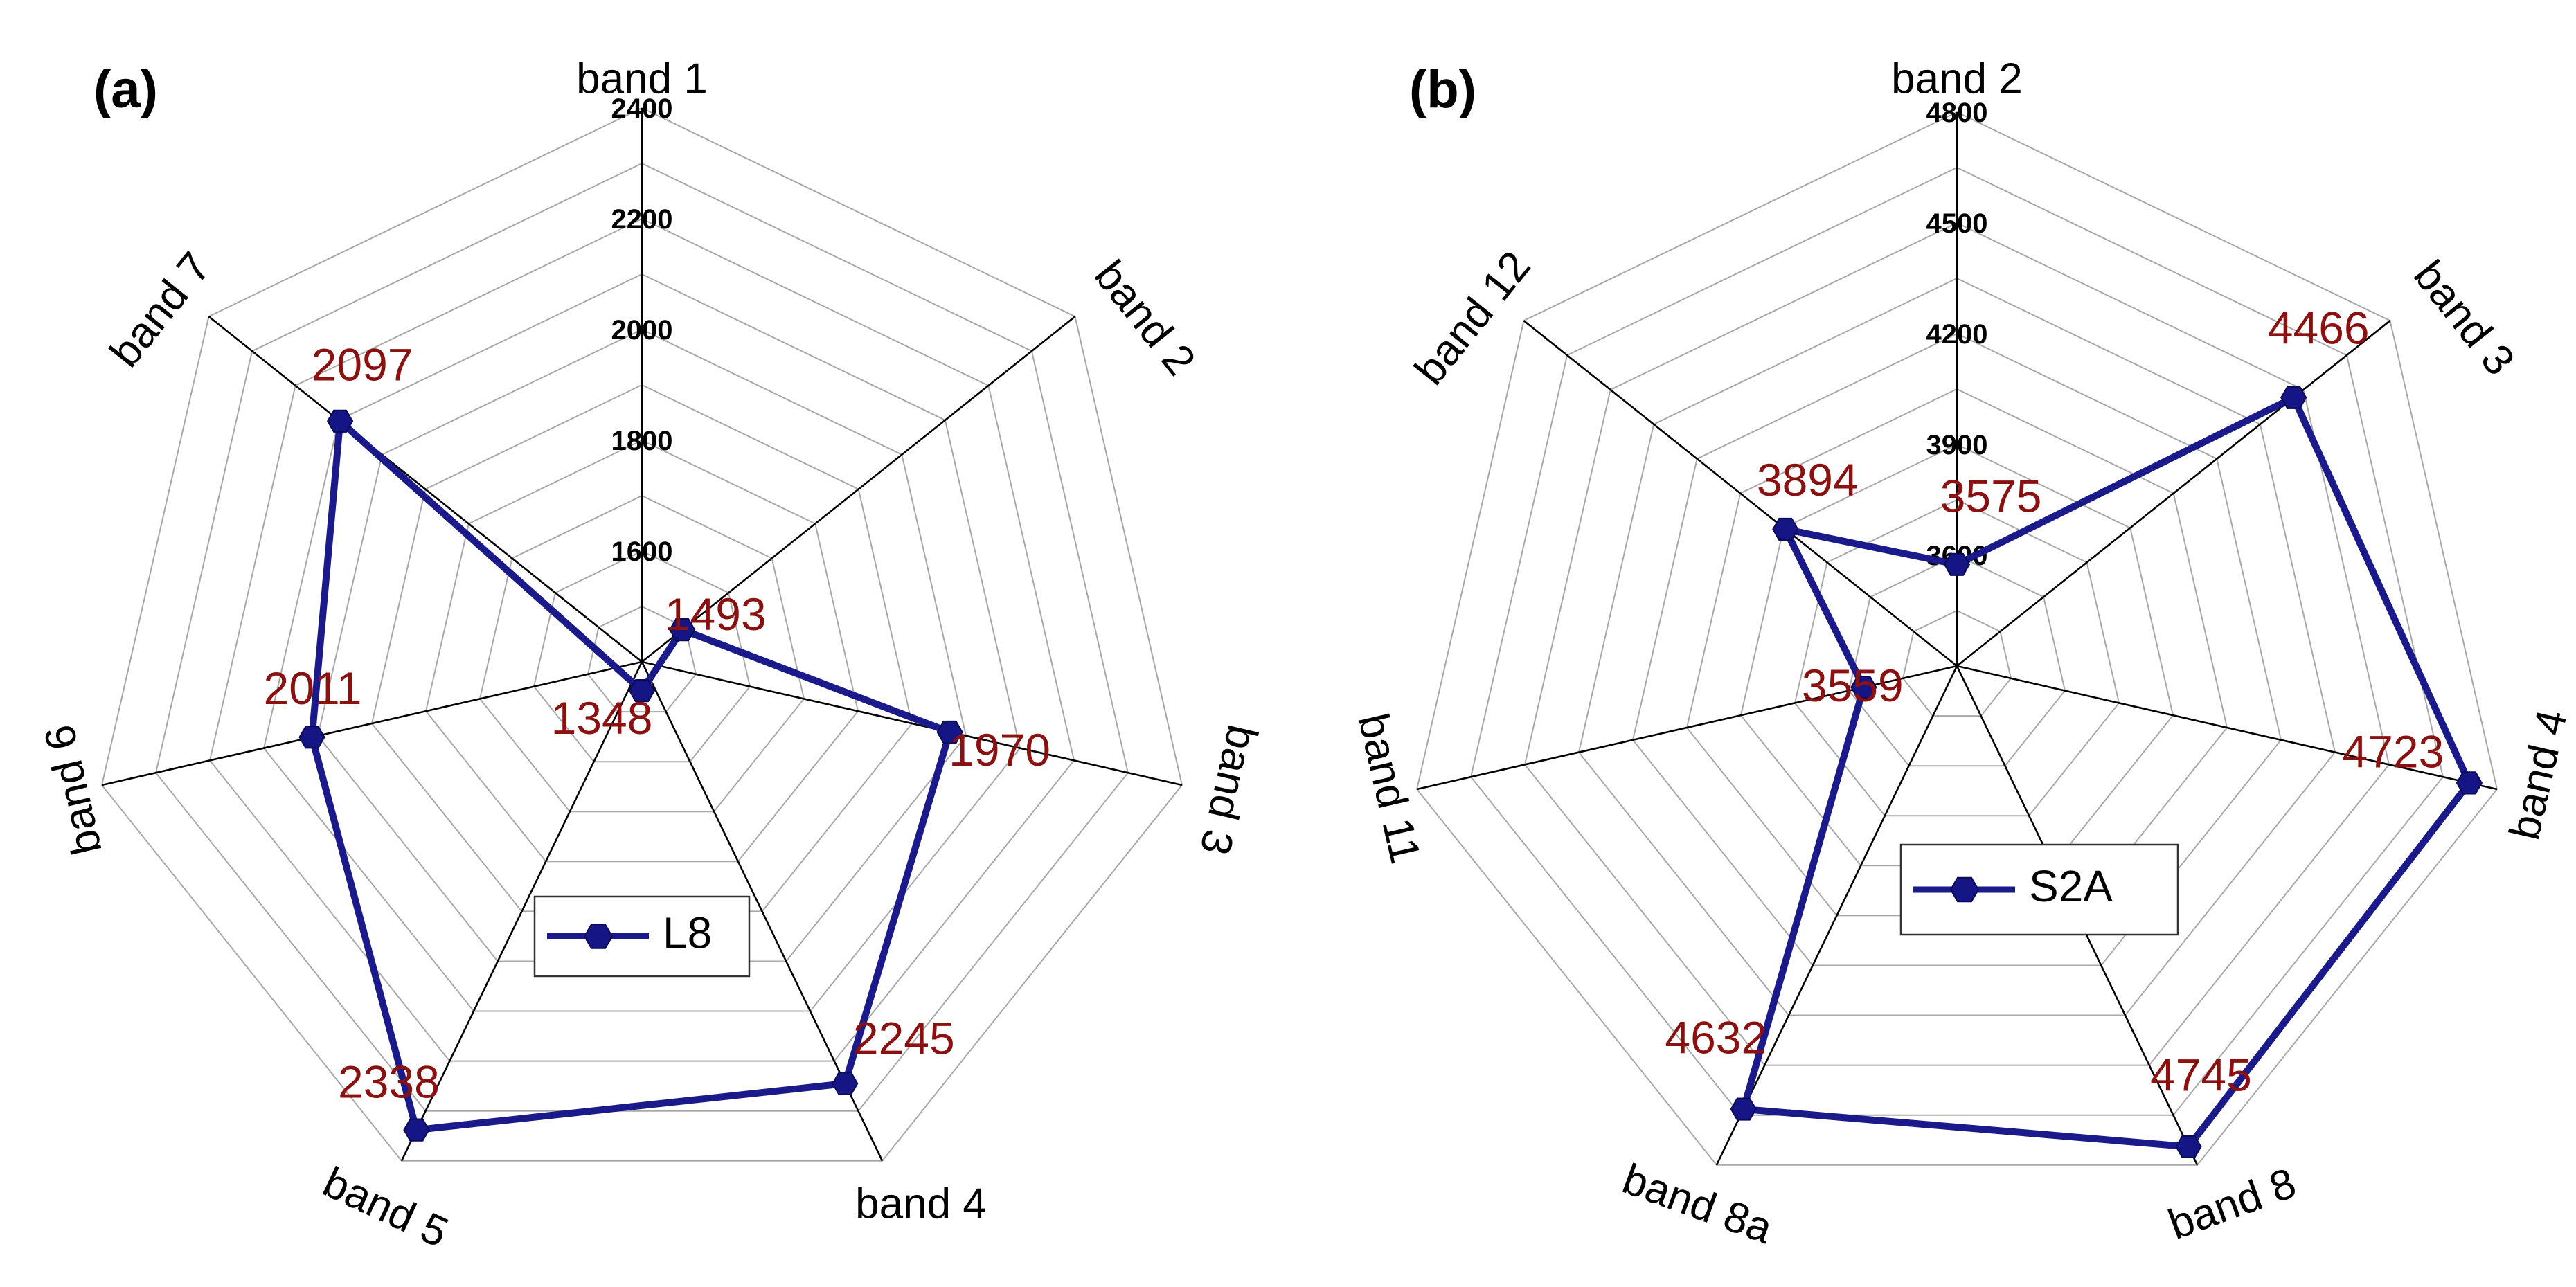 The width and height of the screenshot is (2576, 1287). I want to click on series-line, so click(631, 773).